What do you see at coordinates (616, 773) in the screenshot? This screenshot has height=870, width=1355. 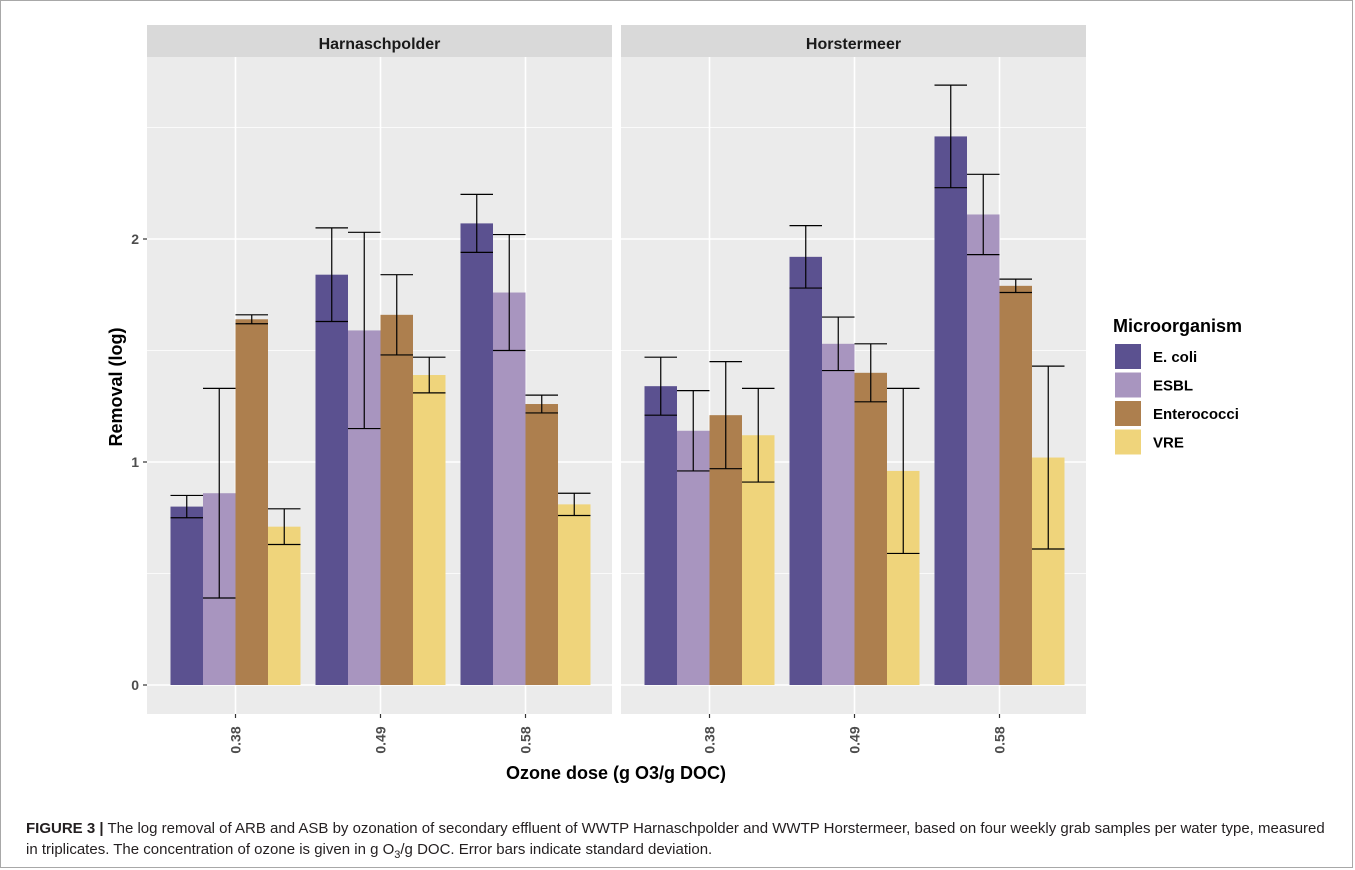 I see `x-axis-title: Ozone dose (g O3/g DOC)` at bounding box center [616, 773].